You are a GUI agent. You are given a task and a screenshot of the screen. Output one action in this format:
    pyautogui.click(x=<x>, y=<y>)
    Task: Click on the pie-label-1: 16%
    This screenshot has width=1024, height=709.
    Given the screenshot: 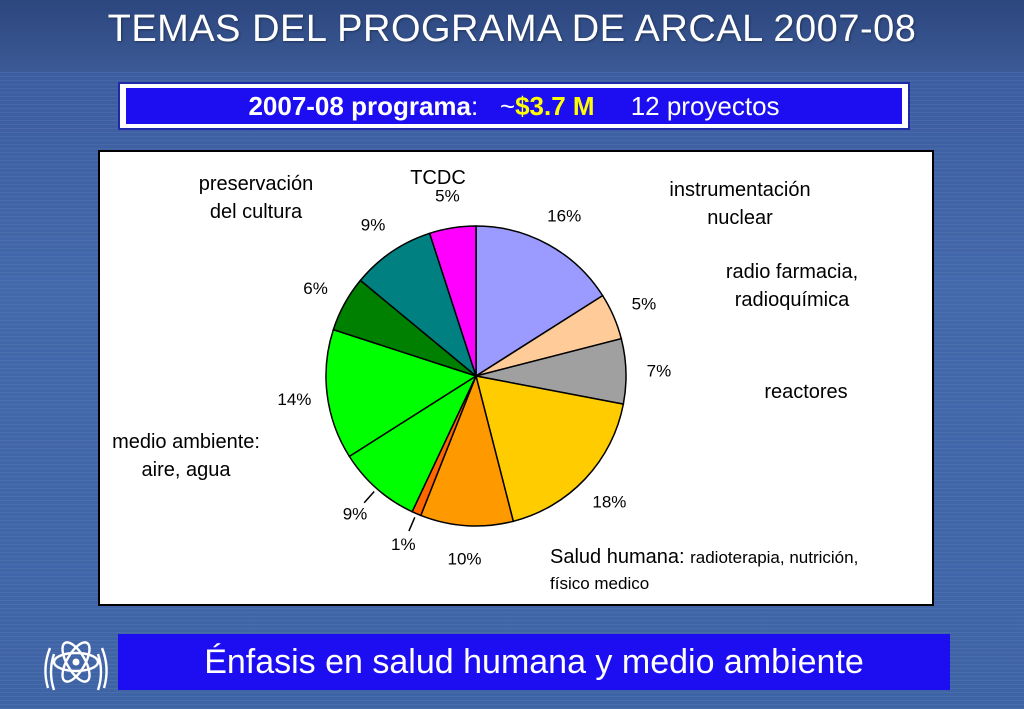 What is the action you would take?
    pyautogui.click(x=564, y=216)
    